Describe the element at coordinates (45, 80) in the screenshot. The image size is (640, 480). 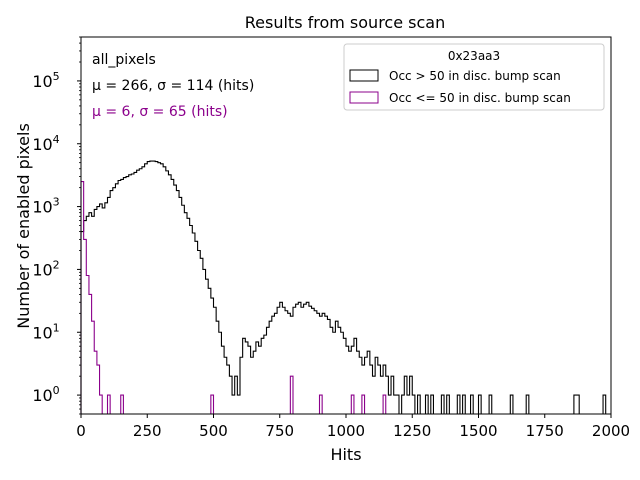
I see `y-tick-label: 10⁵` at that location.